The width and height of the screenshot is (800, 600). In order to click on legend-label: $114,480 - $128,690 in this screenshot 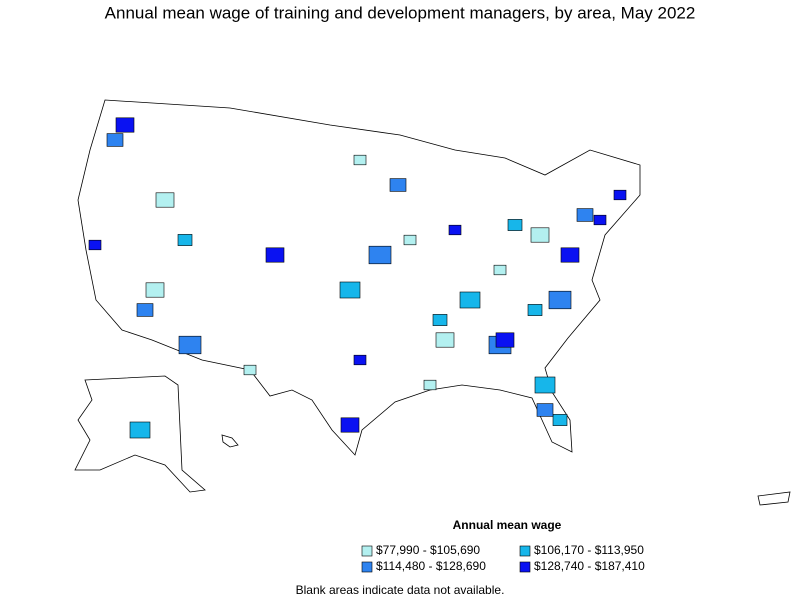, I will do `click(431, 566)`.